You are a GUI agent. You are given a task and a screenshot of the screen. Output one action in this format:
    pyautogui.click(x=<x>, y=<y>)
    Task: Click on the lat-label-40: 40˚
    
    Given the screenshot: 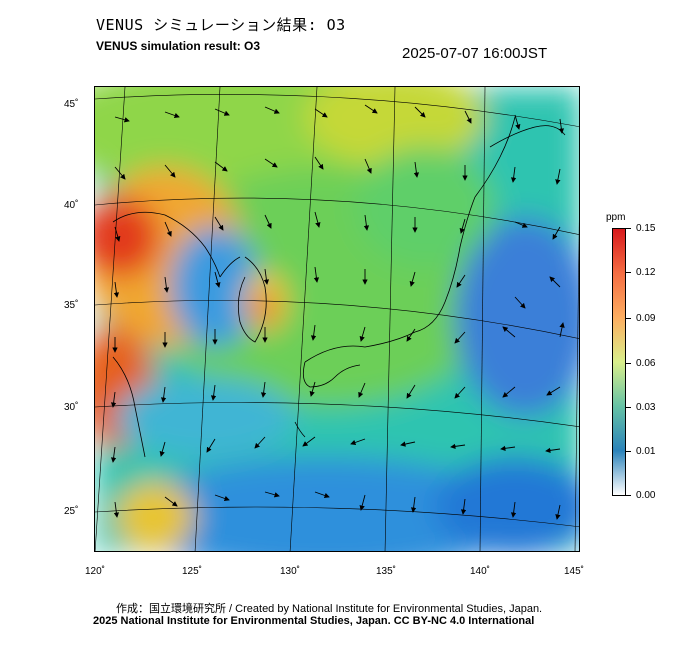 What is the action you would take?
    pyautogui.click(x=71, y=205)
    